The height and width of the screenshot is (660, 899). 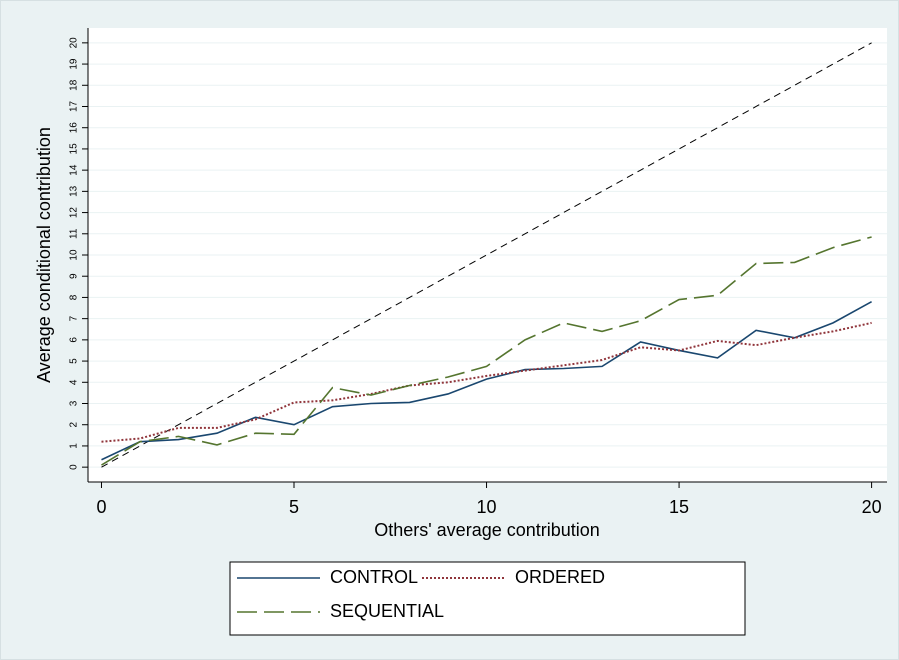 What do you see at coordinates (487, 507) in the screenshot?
I see `x-tick-label: 10` at bounding box center [487, 507].